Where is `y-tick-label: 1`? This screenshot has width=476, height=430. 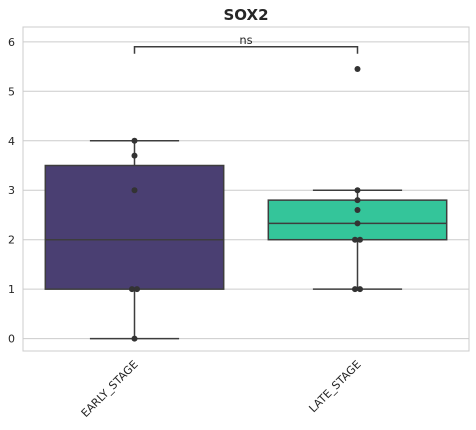 y-tick-label: 1 is located at coordinates (11, 289).